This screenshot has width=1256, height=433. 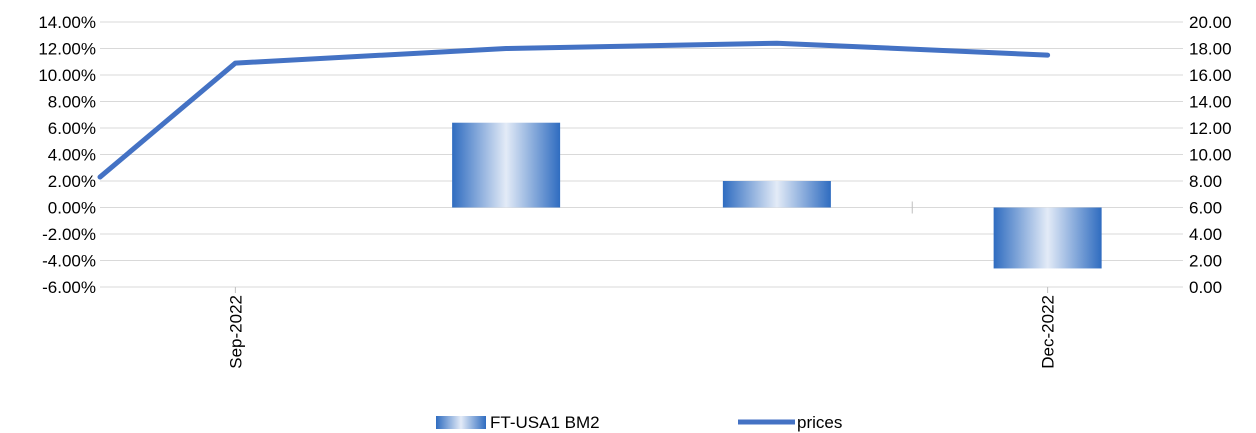 I want to click on legend-bar-swatch, so click(x=461, y=422).